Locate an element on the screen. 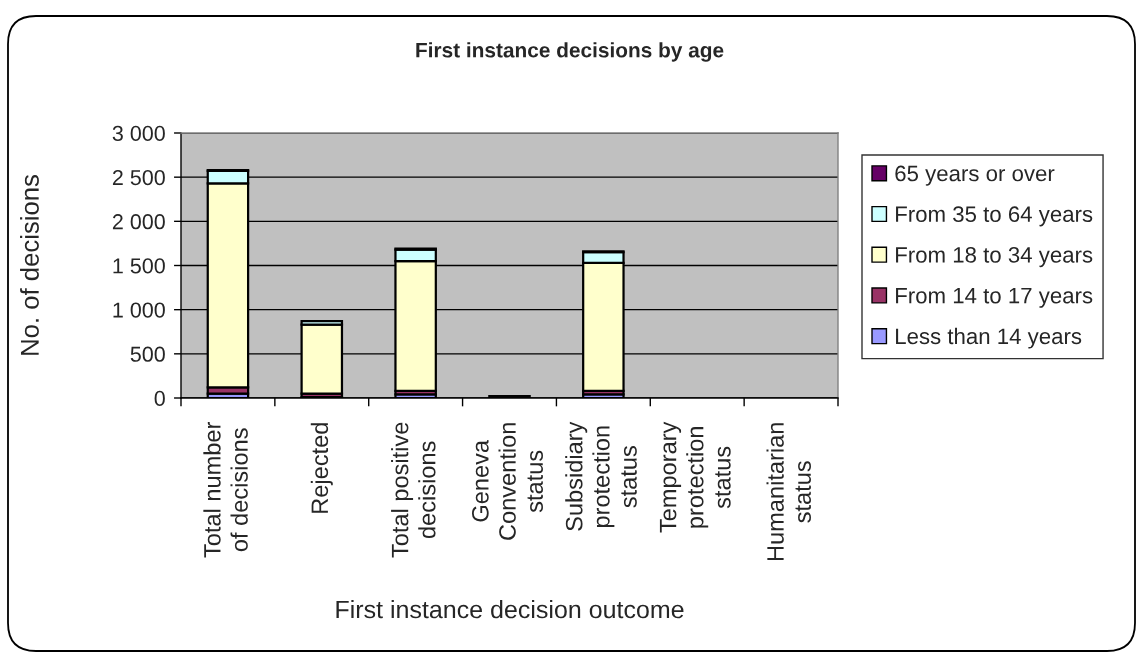 This screenshot has width=1139, height=653. x-tick-label: Total number of decisions is located at coordinates (225, 489).